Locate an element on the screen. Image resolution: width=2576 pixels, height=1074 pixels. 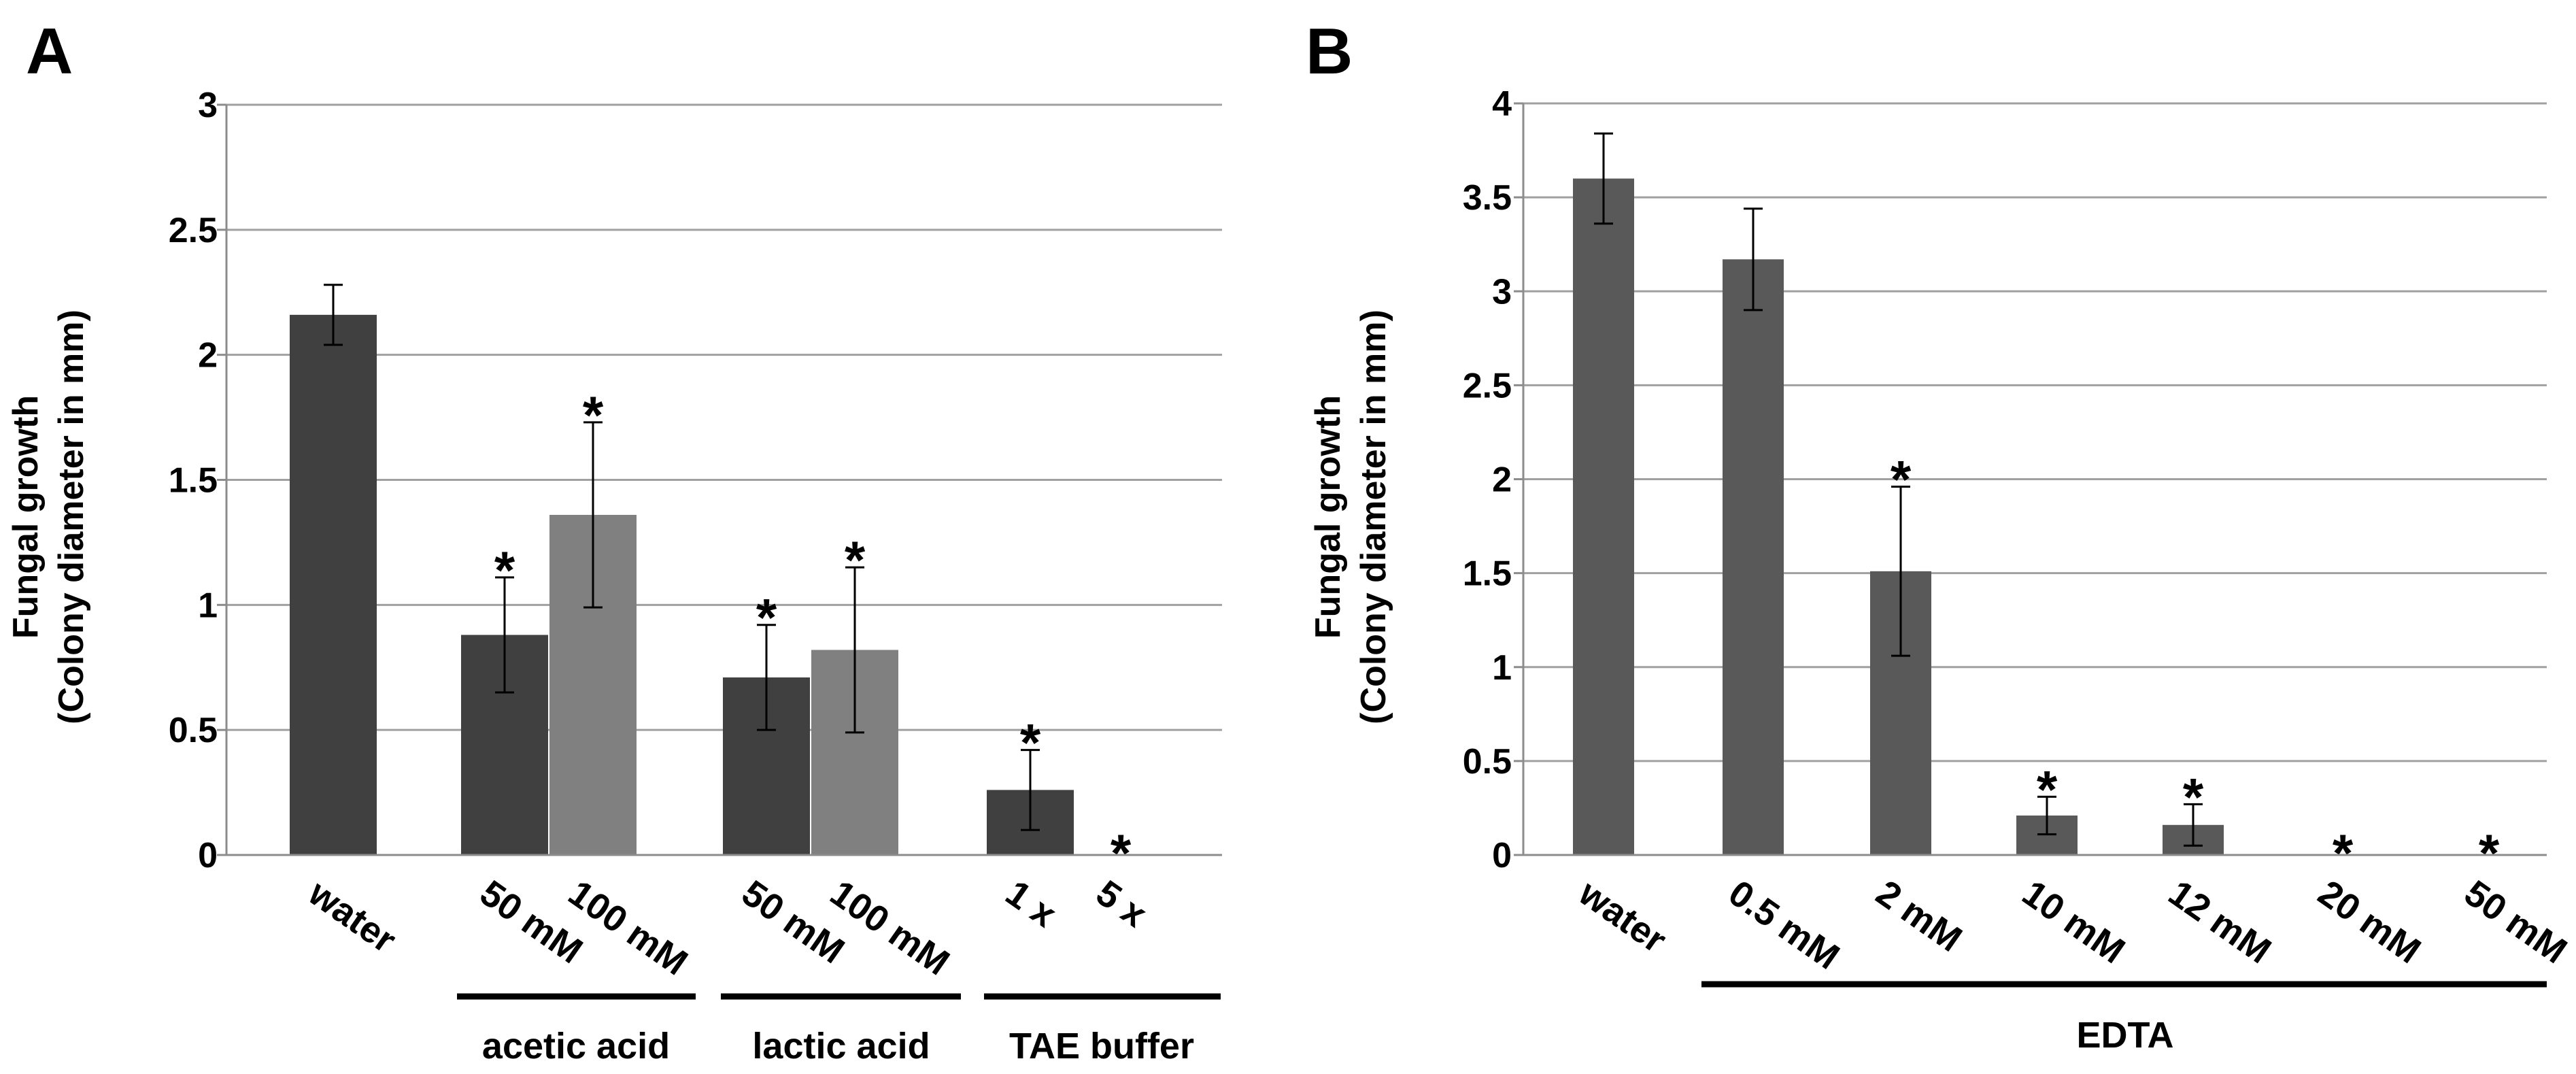
panel-b-y-tick-labels: 0 0.5 1 1.5 2 2.5 3 3.5 4 is located at coordinates (1487, 479).